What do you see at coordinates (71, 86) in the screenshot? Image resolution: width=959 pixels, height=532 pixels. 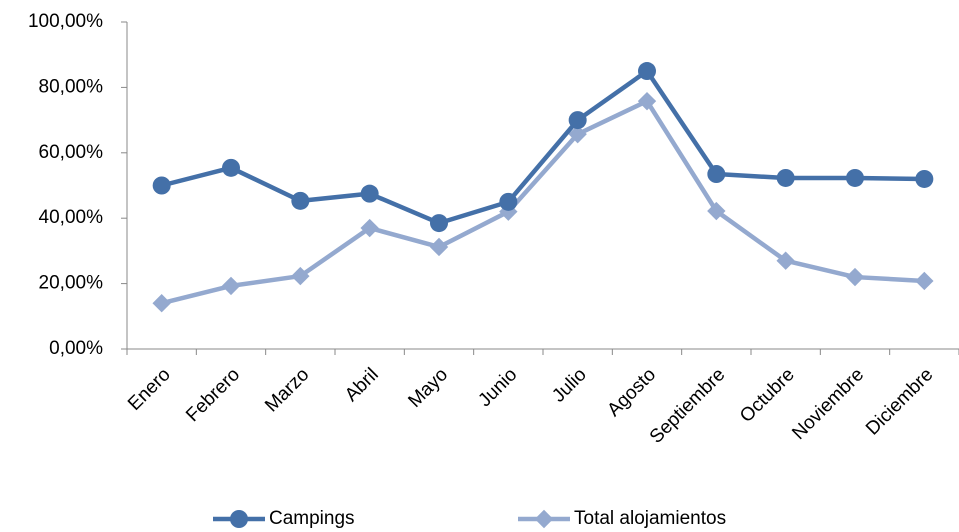 I see `y-tick-label: 80,00%` at bounding box center [71, 86].